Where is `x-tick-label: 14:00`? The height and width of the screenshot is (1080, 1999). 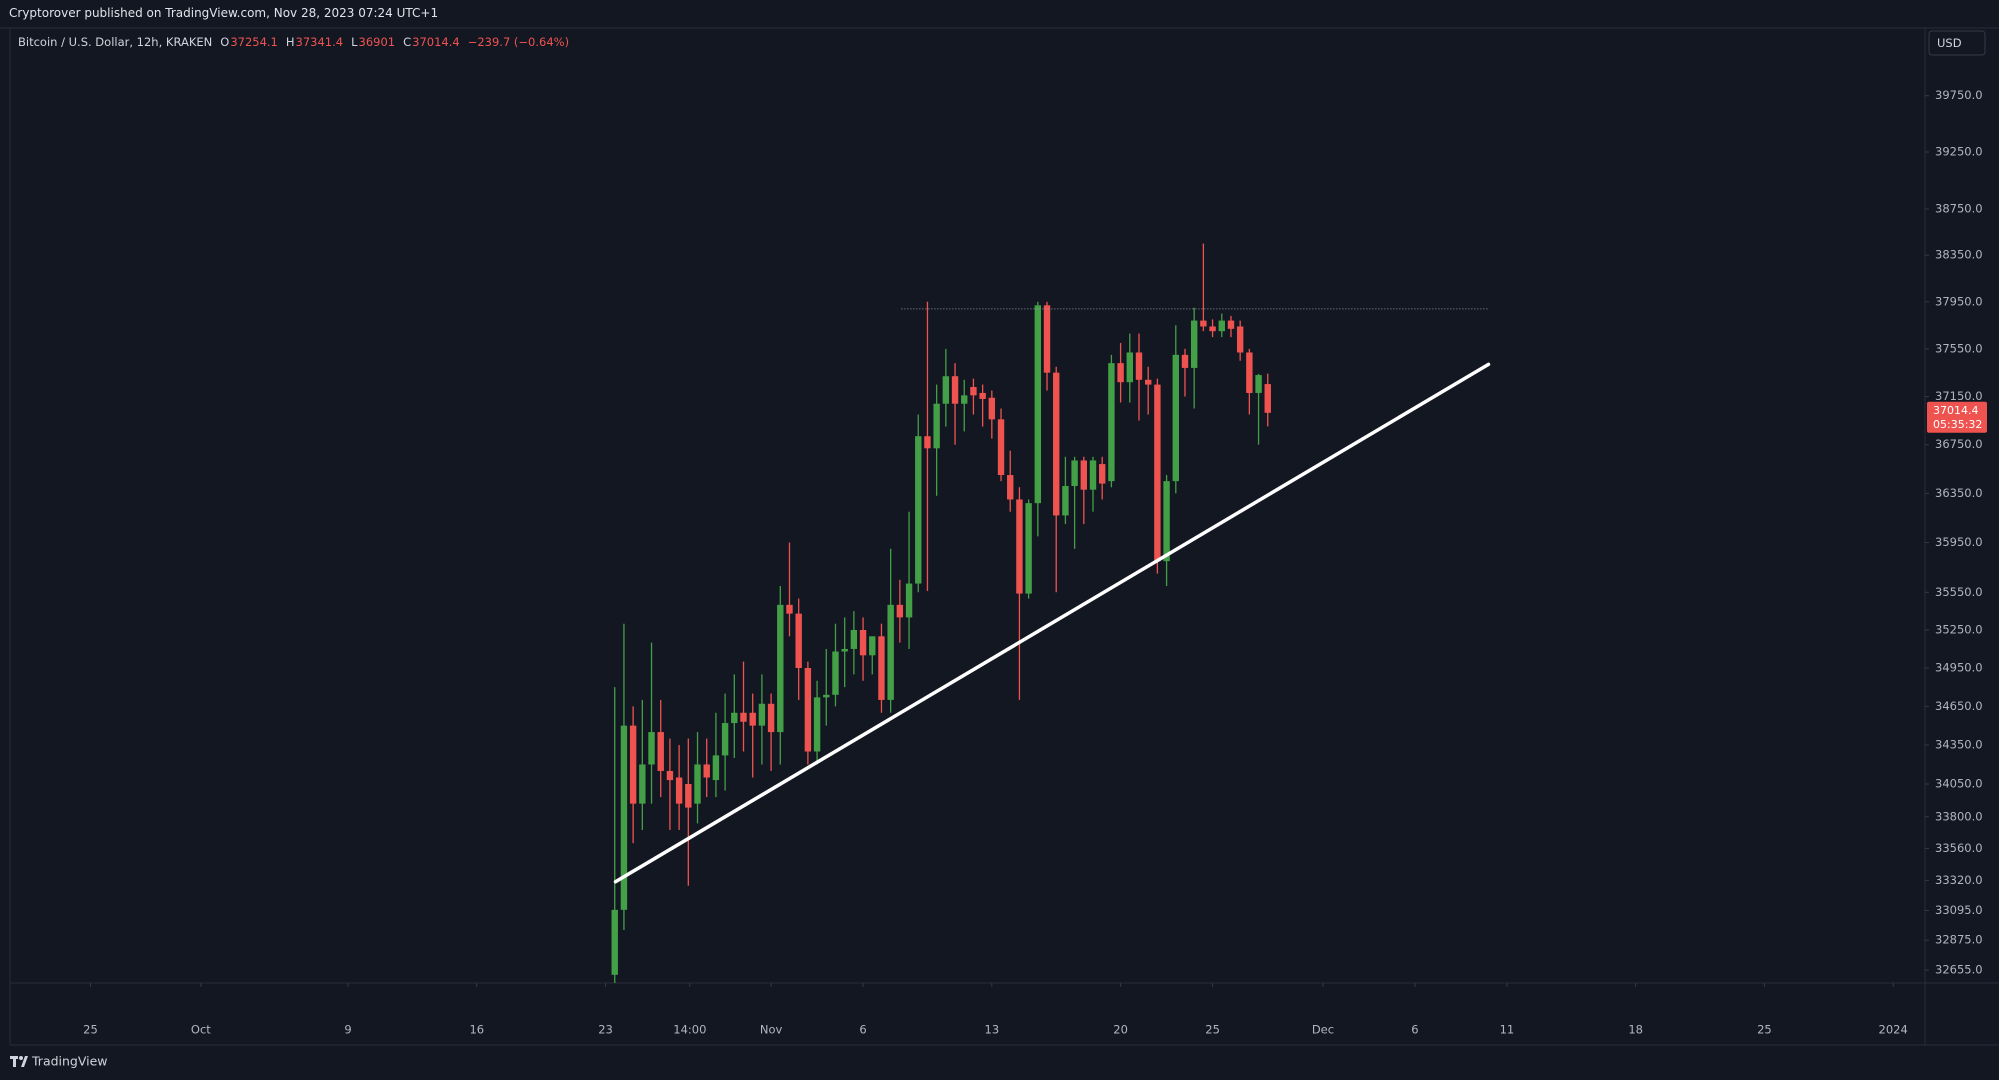
x-tick-label: 14:00 is located at coordinates (689, 1030).